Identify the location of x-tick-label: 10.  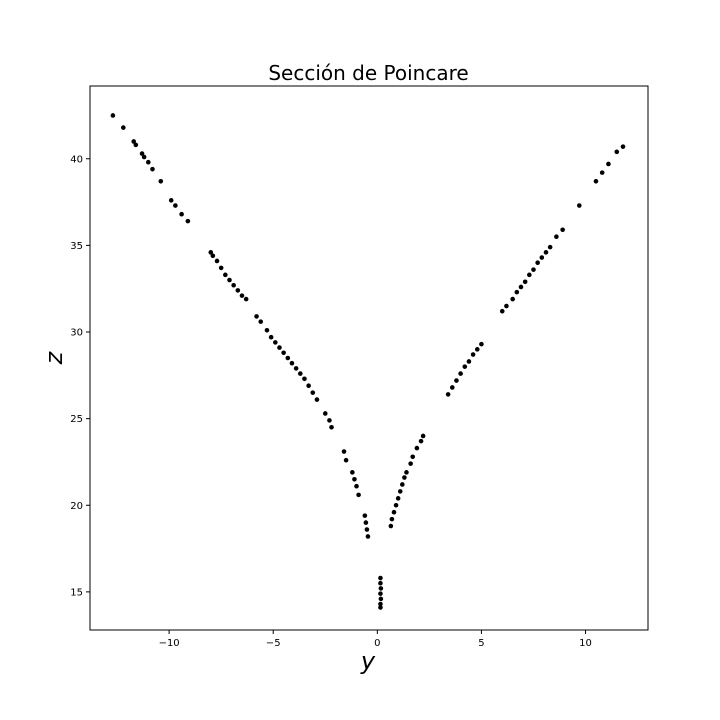
(585, 643).